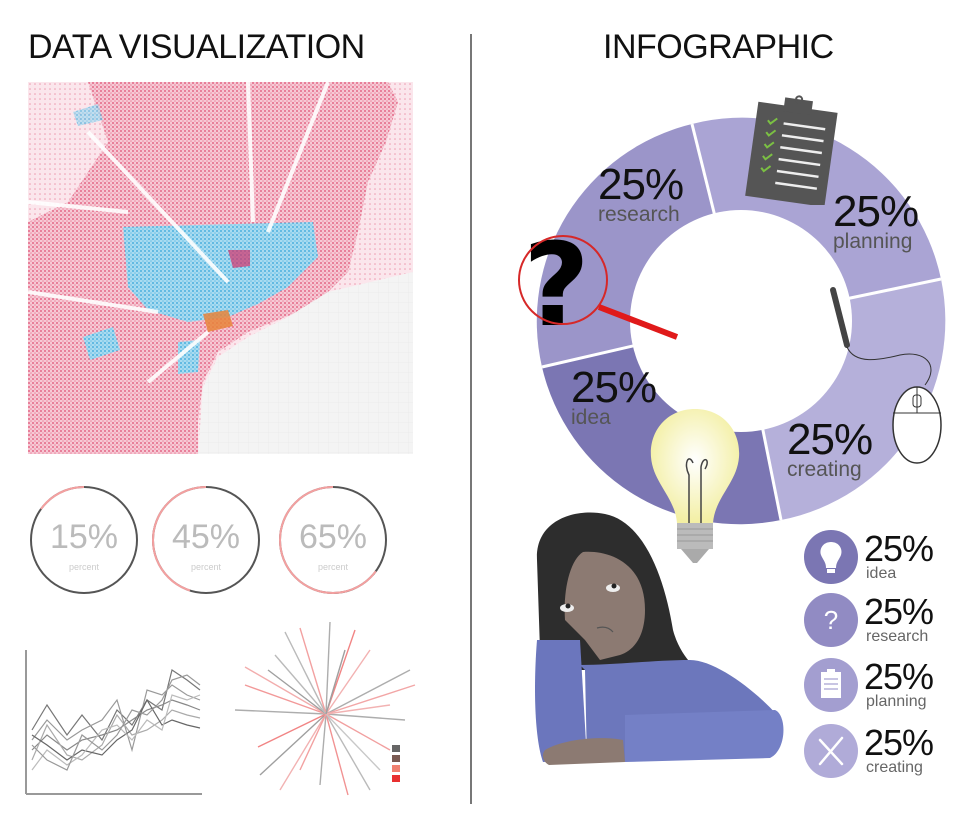  Describe the element at coordinates (206, 537) in the screenshot. I see `ring-value: 45%` at that location.